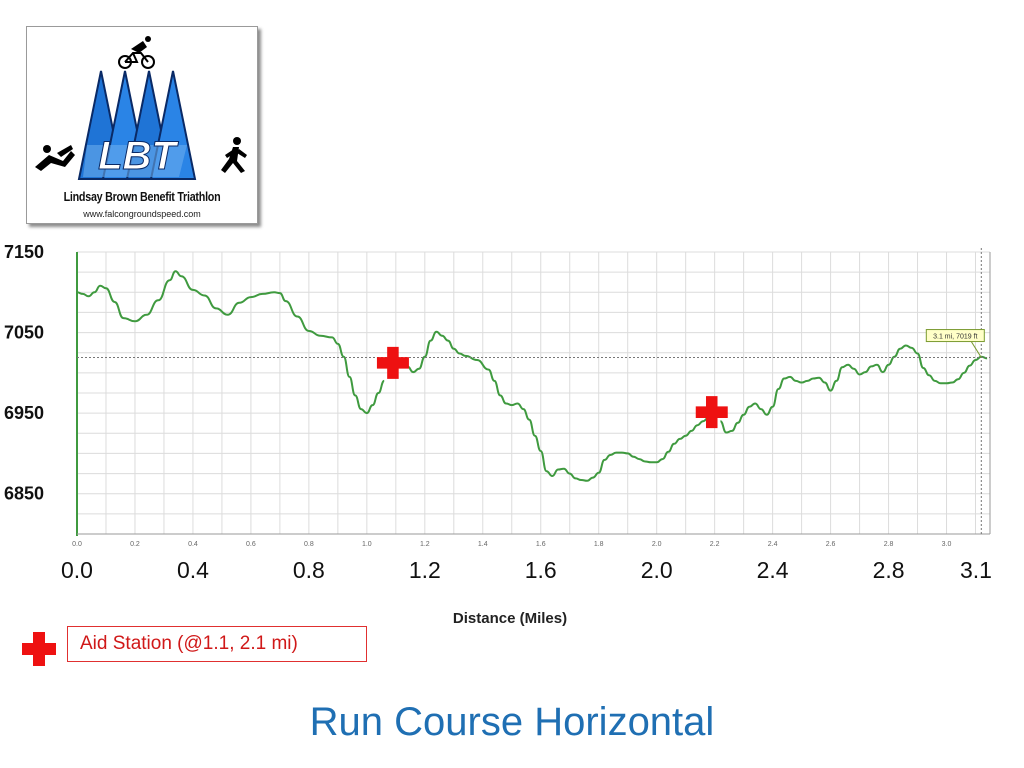 This screenshot has width=1024, height=768. What do you see at coordinates (309, 570) in the screenshot?
I see `x-major-tick-label: 0.8` at bounding box center [309, 570].